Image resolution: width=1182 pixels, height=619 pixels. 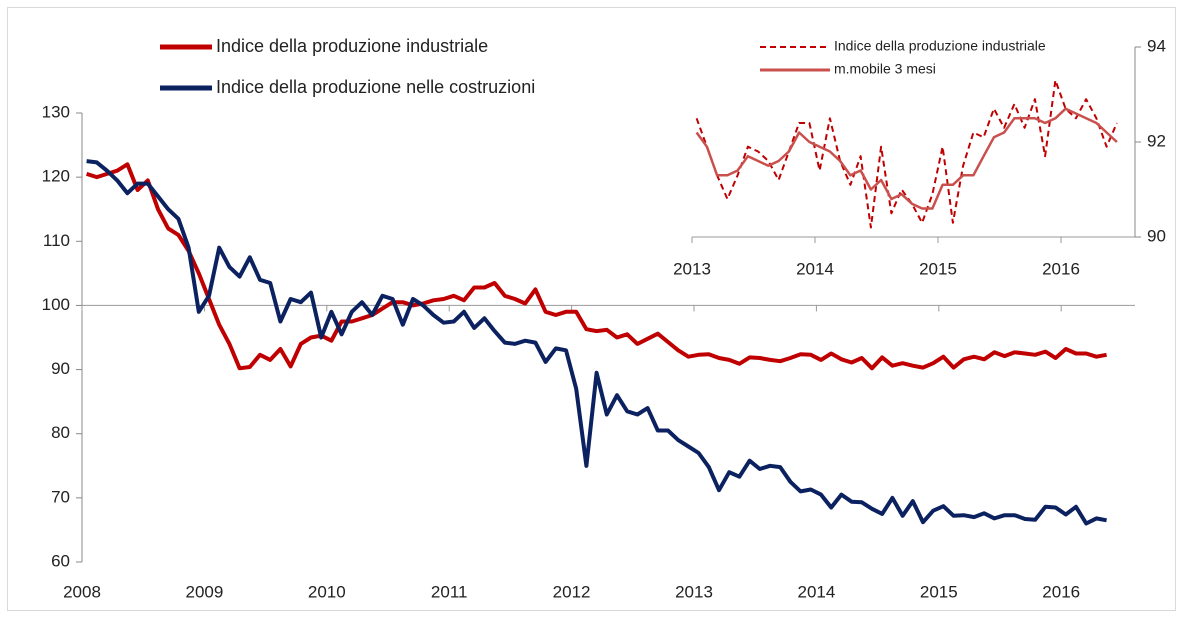 What do you see at coordinates (572, 591) in the screenshot?
I see `x-tick-label: 2012` at bounding box center [572, 591].